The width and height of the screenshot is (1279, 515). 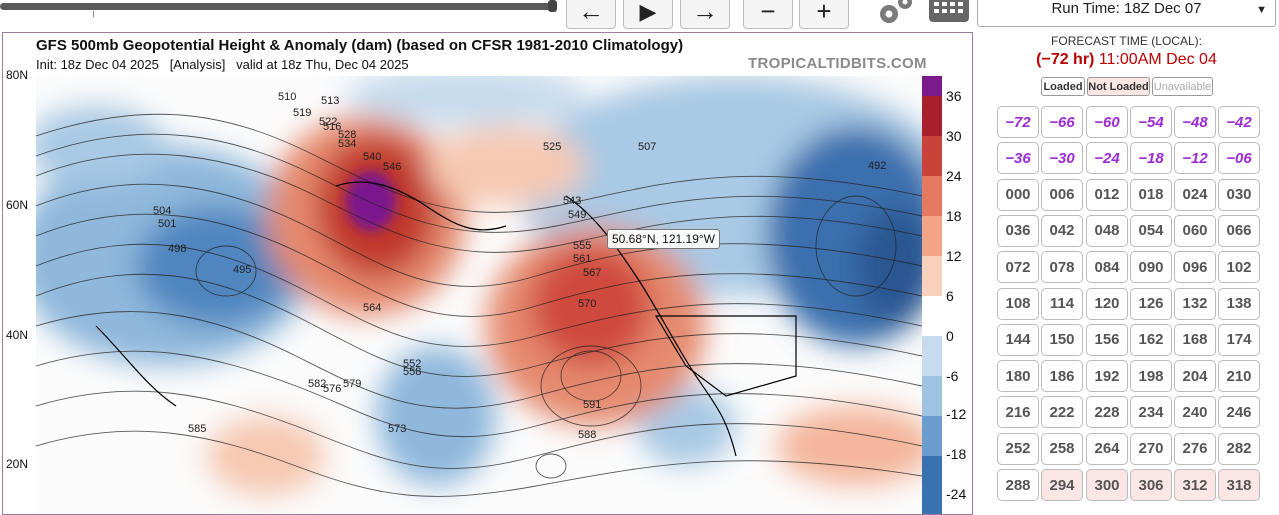 What do you see at coordinates (1195, 448) in the screenshot?
I see `forecast-hour-button: 276` at bounding box center [1195, 448].